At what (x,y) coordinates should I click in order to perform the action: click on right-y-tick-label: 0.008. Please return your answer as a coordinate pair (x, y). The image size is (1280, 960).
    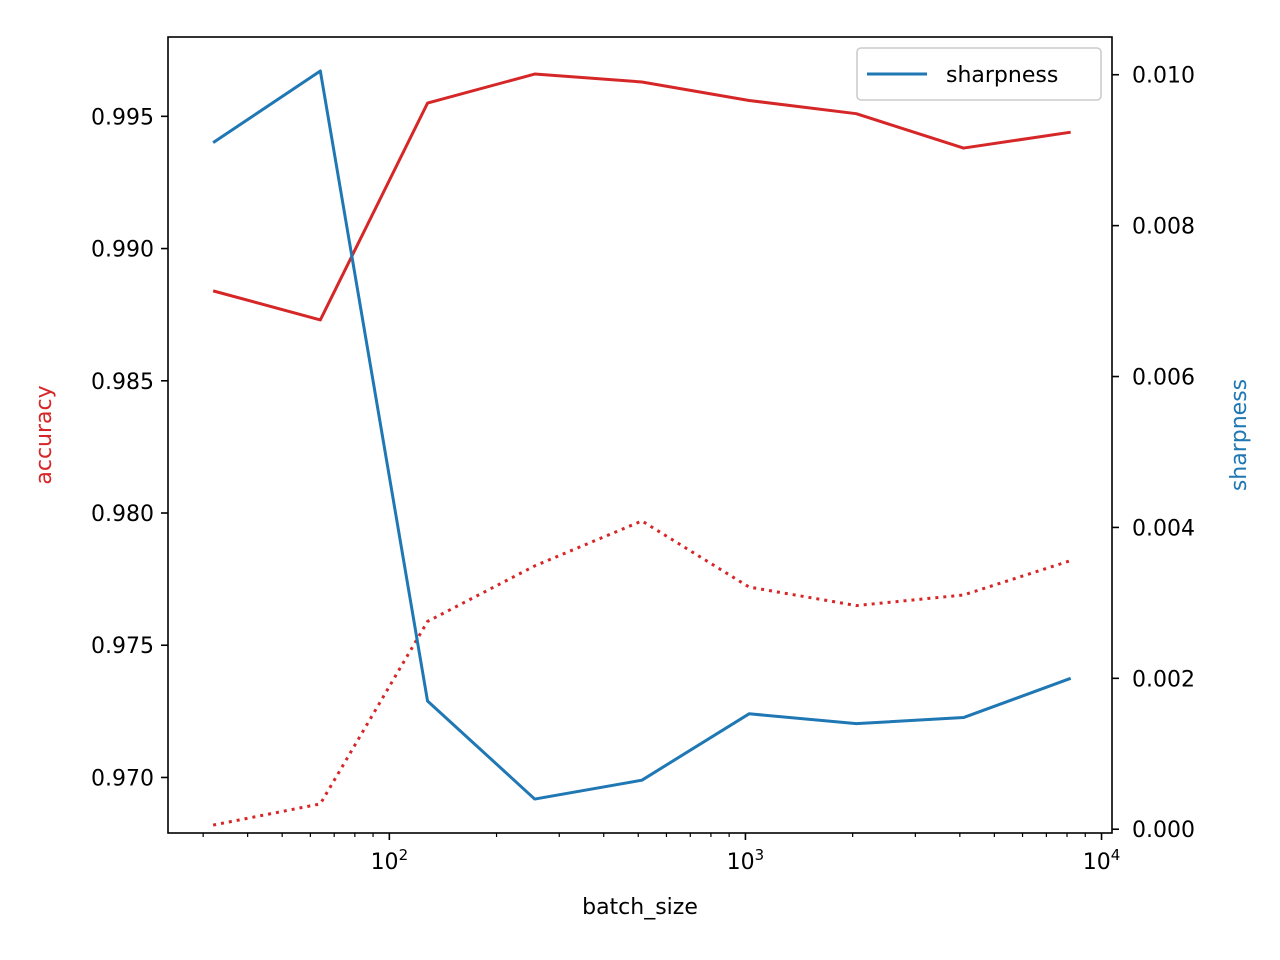
    Looking at the image, I should click on (1163, 227).